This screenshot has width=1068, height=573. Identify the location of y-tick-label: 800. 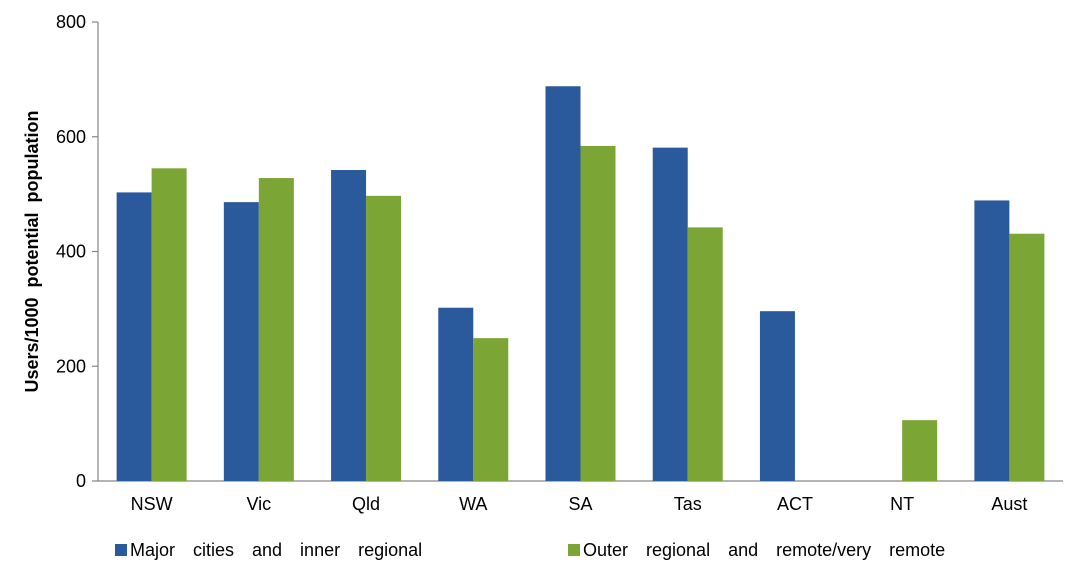
(71, 22).